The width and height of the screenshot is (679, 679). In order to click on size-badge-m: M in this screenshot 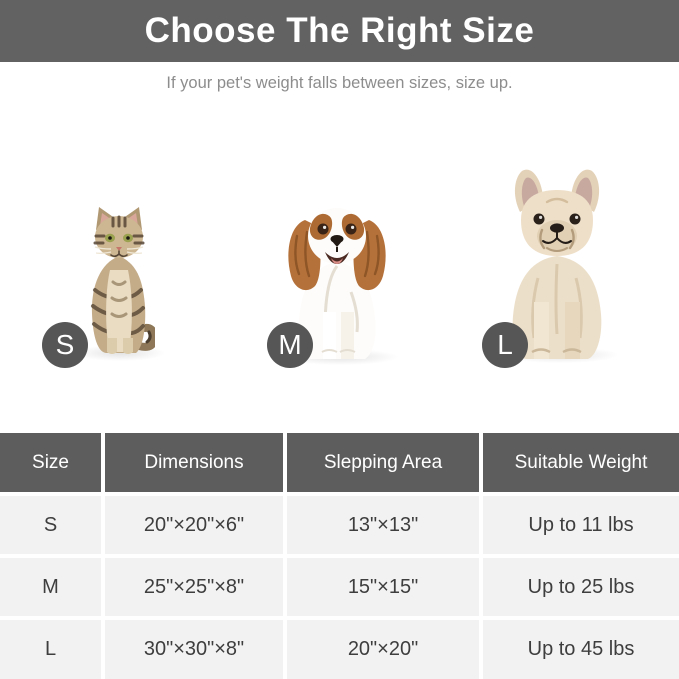, I will do `click(290, 345)`.